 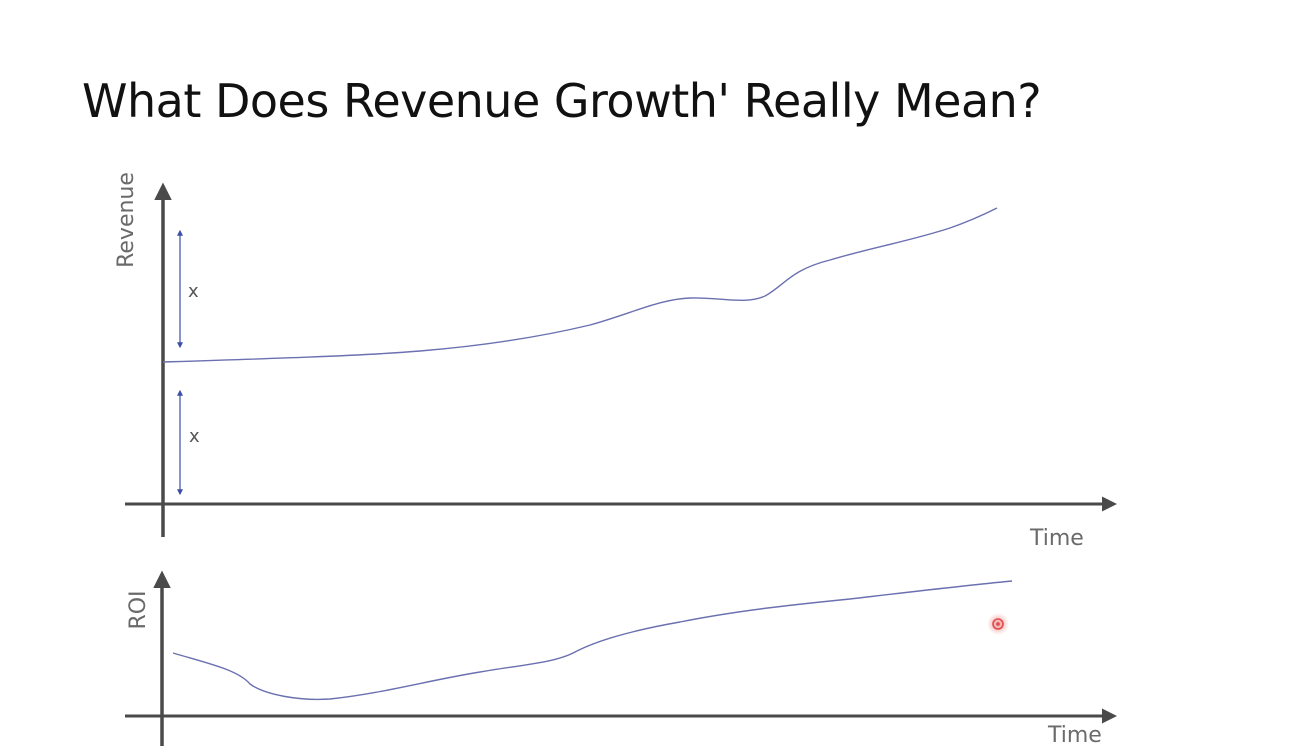 What do you see at coordinates (562, 101) in the screenshot?
I see `slide-title: What Does Revenue Growth' Really Mean?` at bounding box center [562, 101].